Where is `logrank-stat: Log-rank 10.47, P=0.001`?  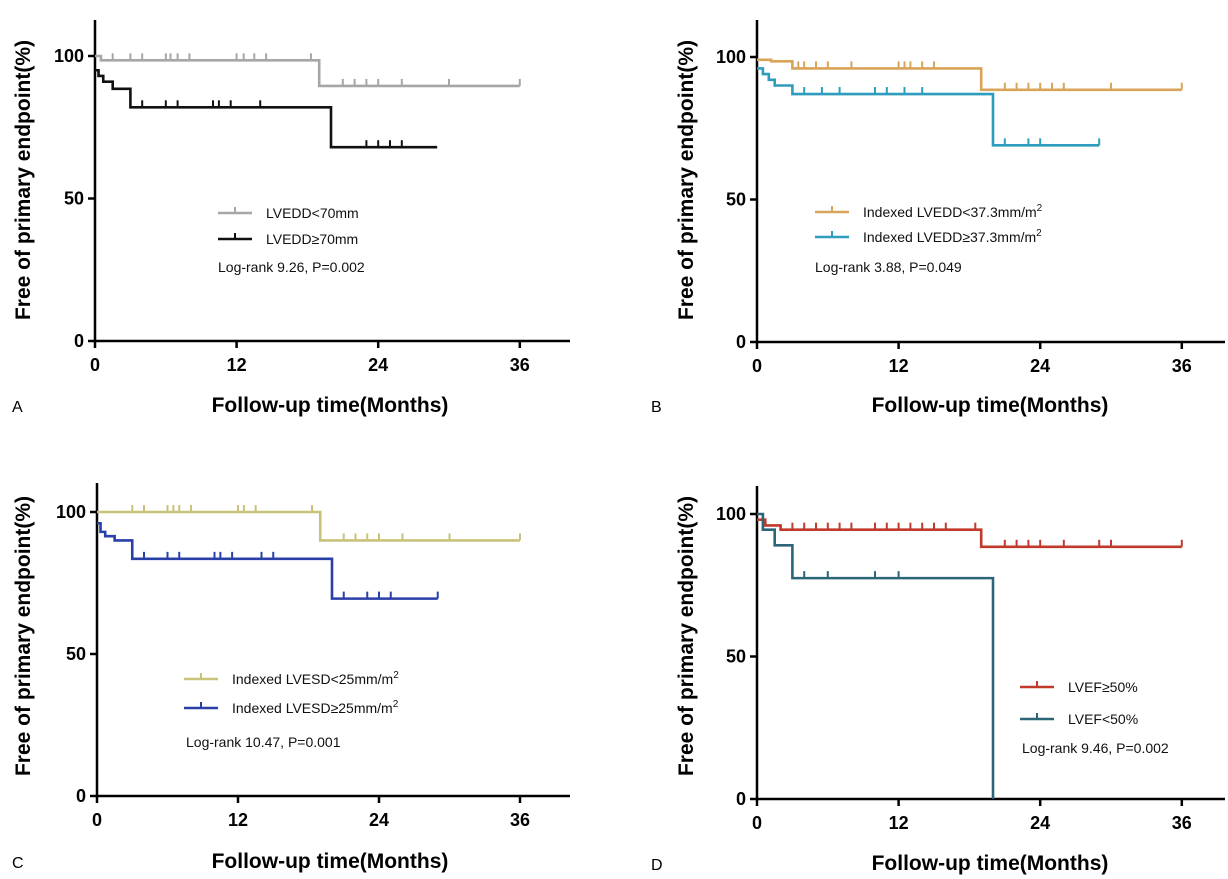 logrank-stat: Log-rank 10.47, P=0.001 is located at coordinates (263, 742).